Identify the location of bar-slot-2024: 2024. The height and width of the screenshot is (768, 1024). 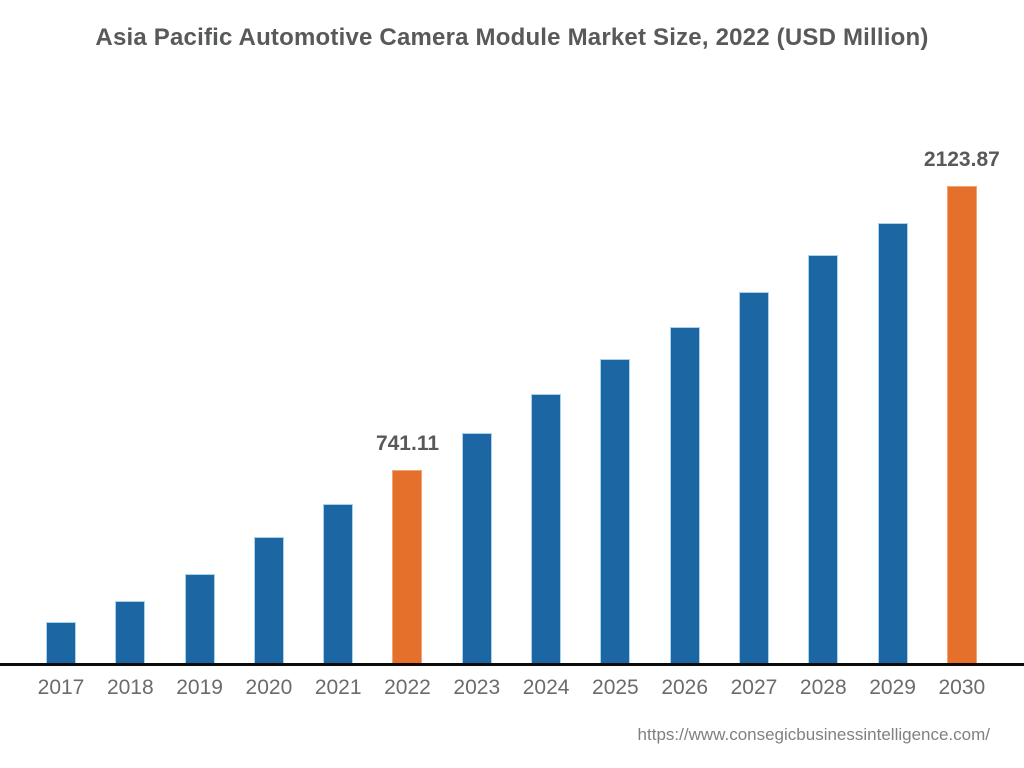
(546, 440).